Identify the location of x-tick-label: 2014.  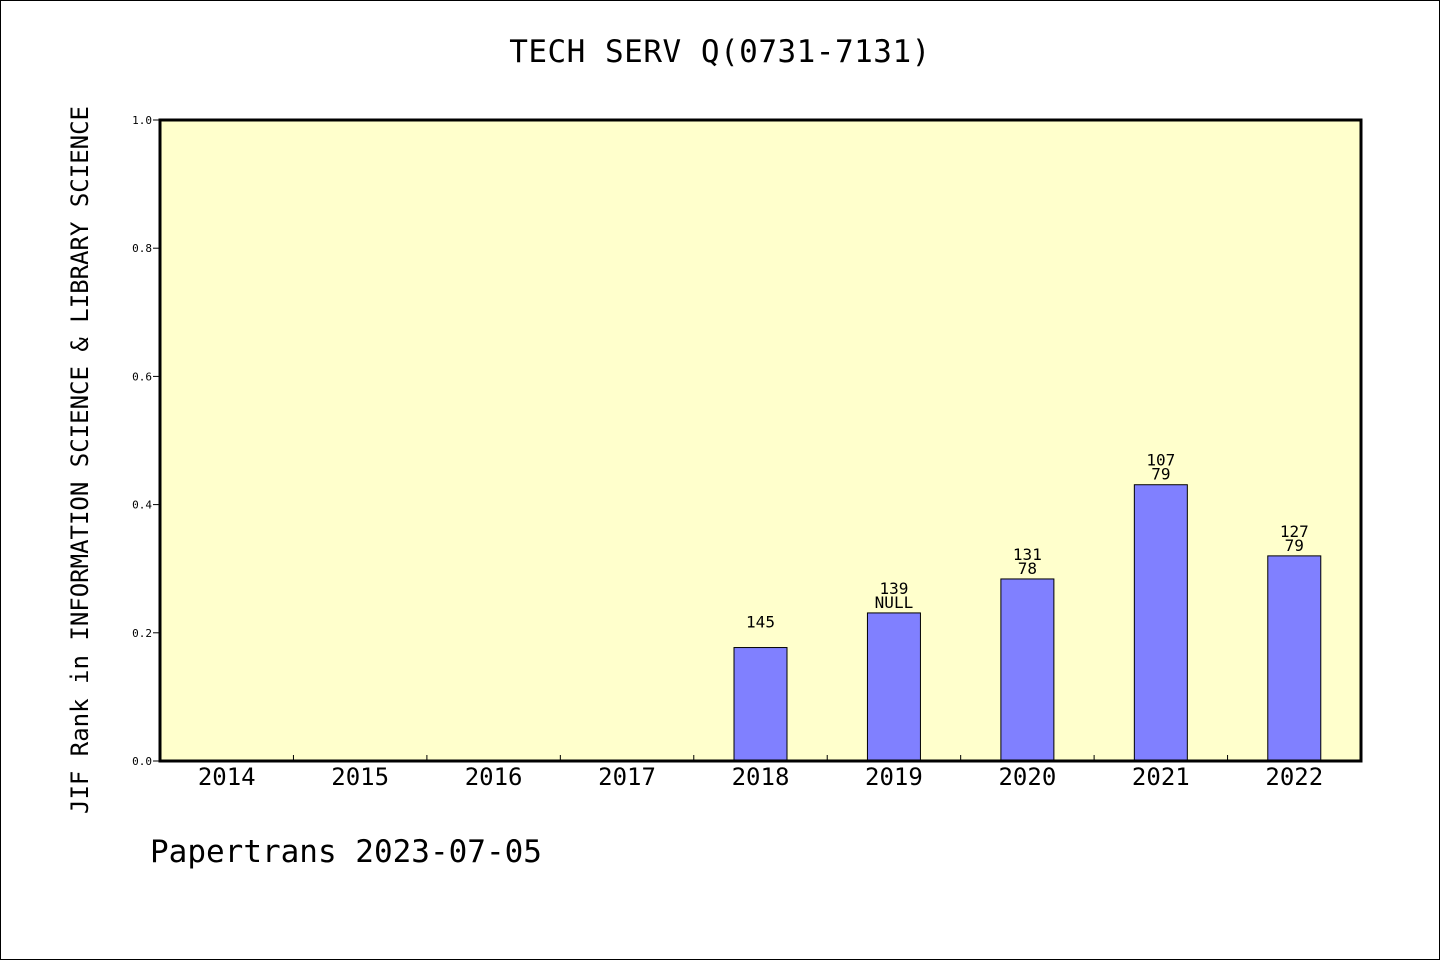
(227, 777).